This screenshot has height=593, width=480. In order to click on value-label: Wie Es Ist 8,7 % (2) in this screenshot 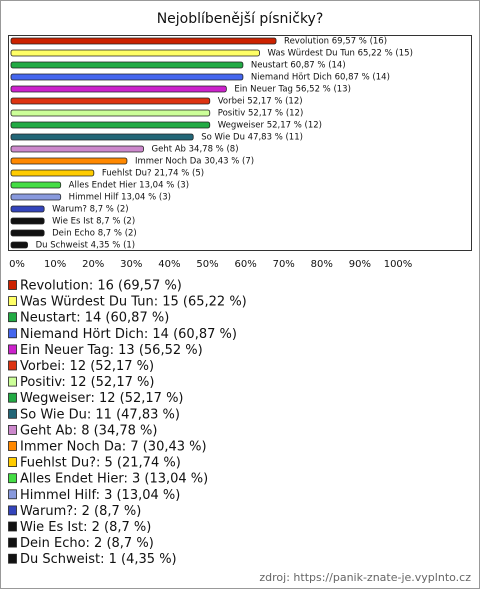, I will do `click(93, 222)`.